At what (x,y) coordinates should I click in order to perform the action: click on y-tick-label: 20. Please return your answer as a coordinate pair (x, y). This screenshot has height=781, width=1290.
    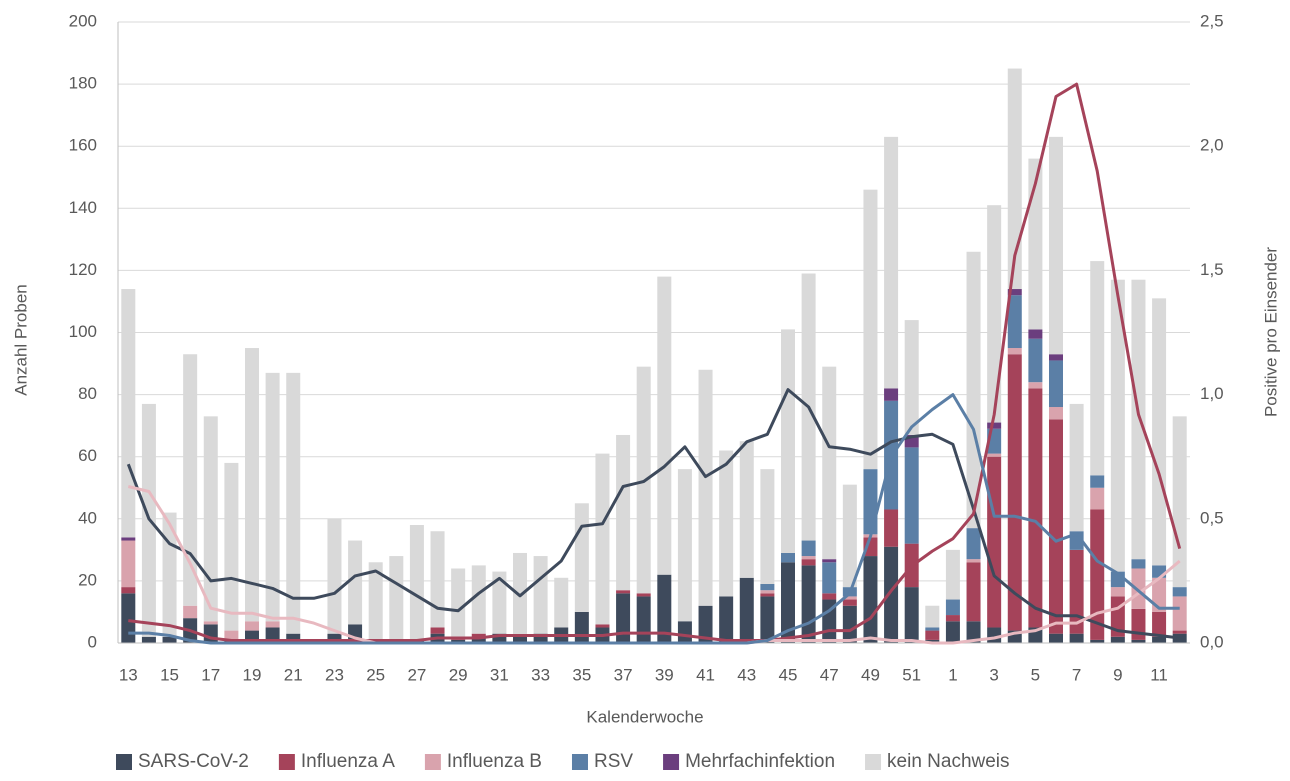
    Looking at the image, I should click on (87, 579).